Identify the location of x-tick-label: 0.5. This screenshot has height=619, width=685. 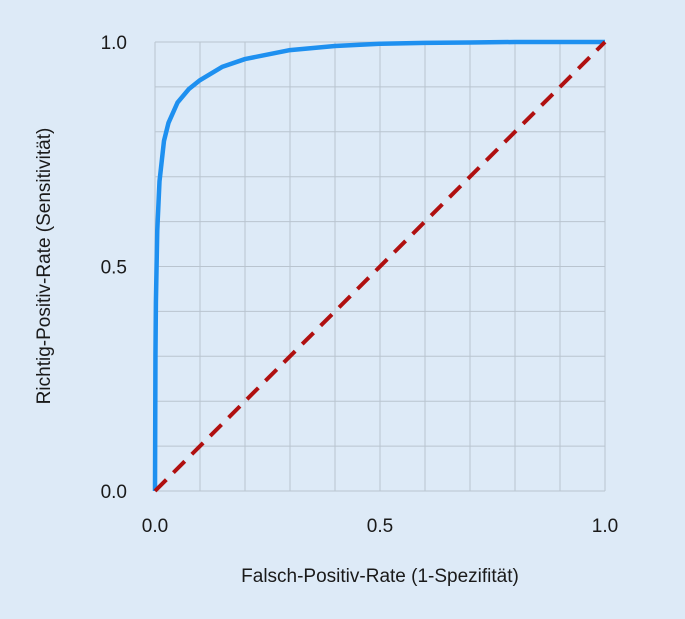
(380, 526).